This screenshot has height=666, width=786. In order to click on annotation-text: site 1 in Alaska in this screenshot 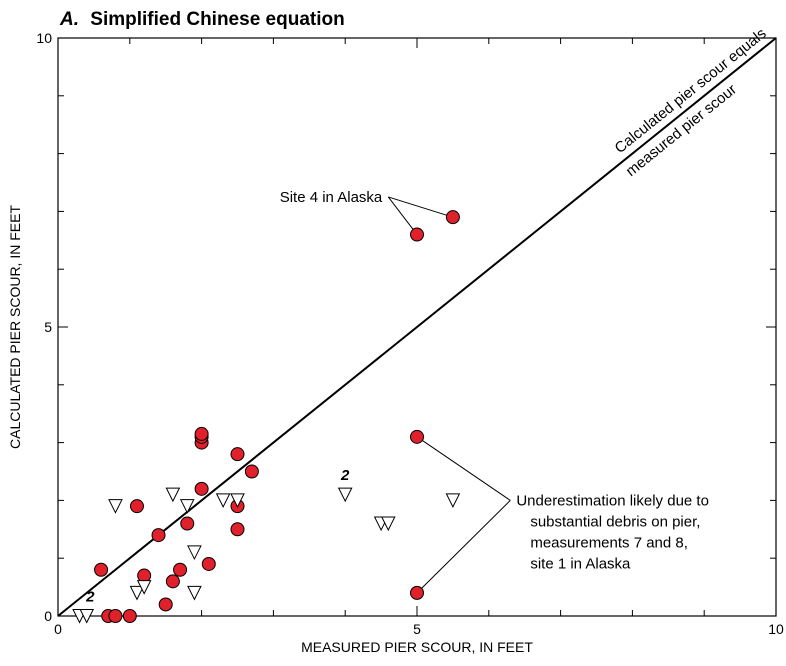, I will do `click(580, 563)`.